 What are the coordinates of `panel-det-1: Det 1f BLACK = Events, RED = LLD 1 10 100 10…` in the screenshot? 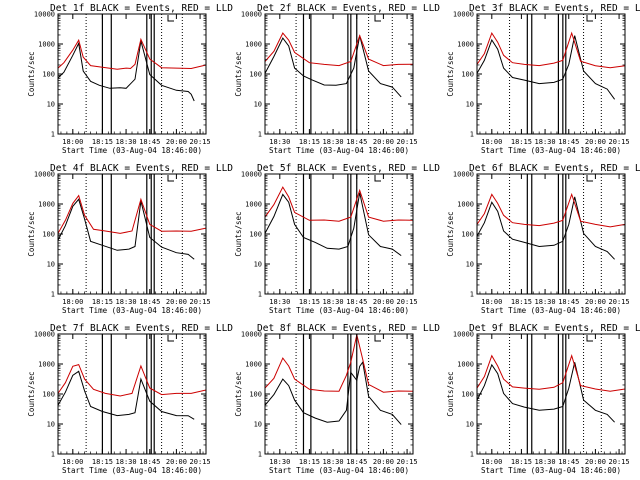 It's located at (130, 79).